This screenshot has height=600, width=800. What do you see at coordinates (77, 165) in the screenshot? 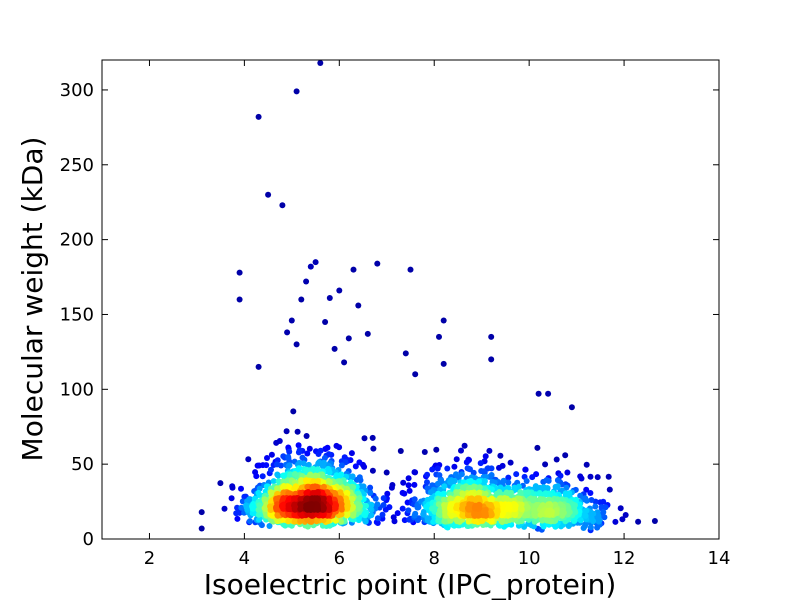
I see `y-tick-label: 250` at bounding box center [77, 165].